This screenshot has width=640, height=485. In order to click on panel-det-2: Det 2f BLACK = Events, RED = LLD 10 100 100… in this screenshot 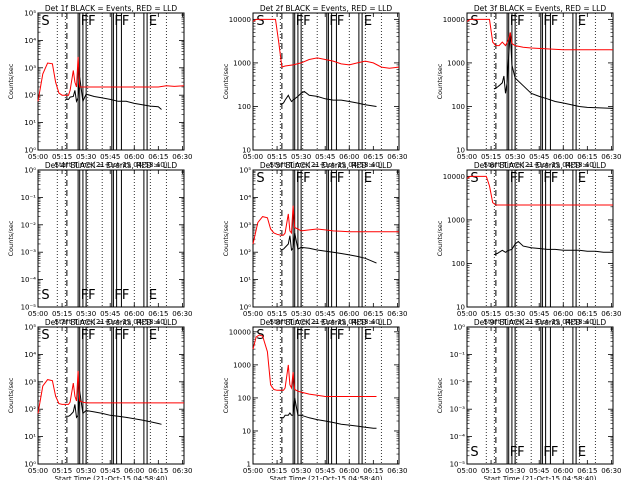, I will do `click(314, 86)`.